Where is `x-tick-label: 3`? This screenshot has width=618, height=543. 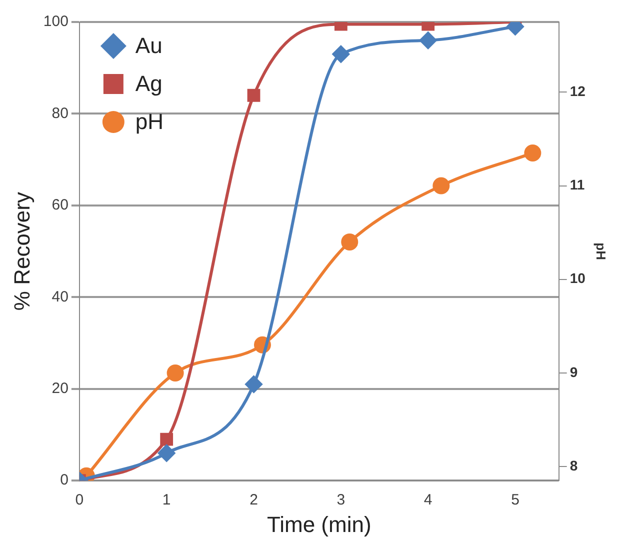
x-tick-label: 3 is located at coordinates (341, 500).